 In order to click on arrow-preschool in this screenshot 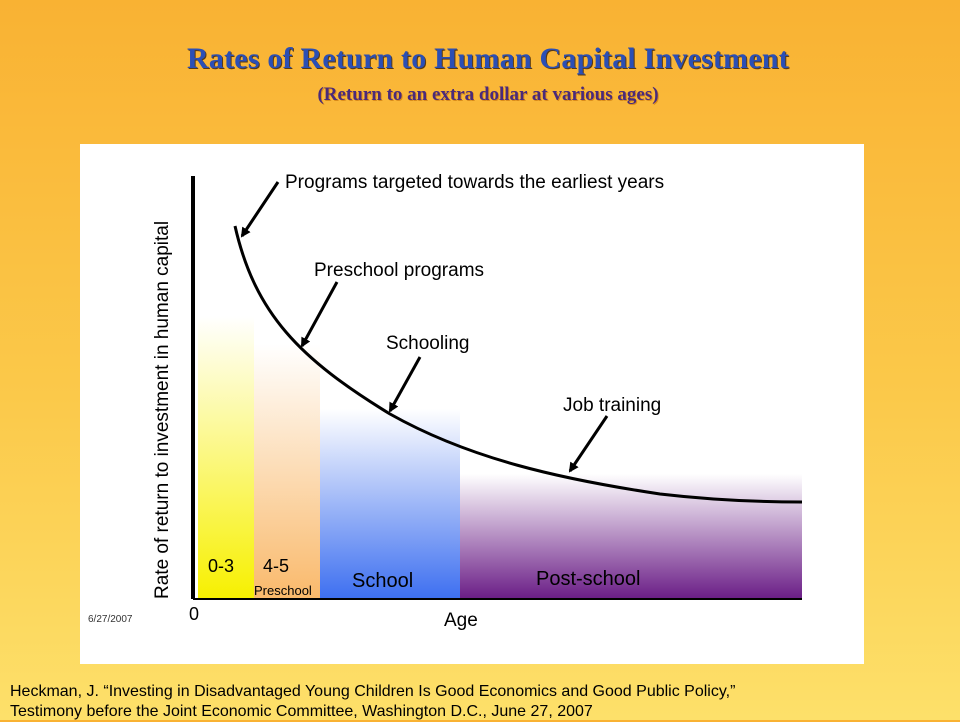, I will do `click(319, 314)`.